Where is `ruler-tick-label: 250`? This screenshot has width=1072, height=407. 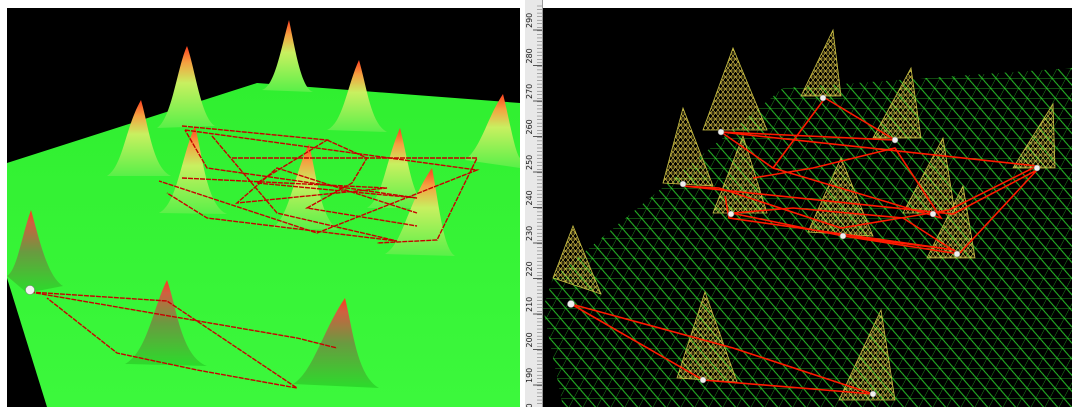 ruler-tick-label: 250 is located at coordinates (529, 162).